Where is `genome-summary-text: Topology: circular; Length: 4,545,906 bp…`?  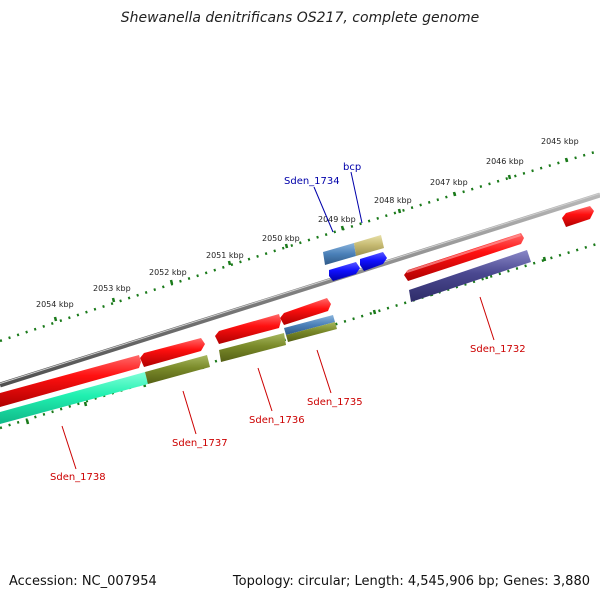 genome-summary-text: Topology: circular; Length: 4,545,906 bp… is located at coordinates (411, 581).